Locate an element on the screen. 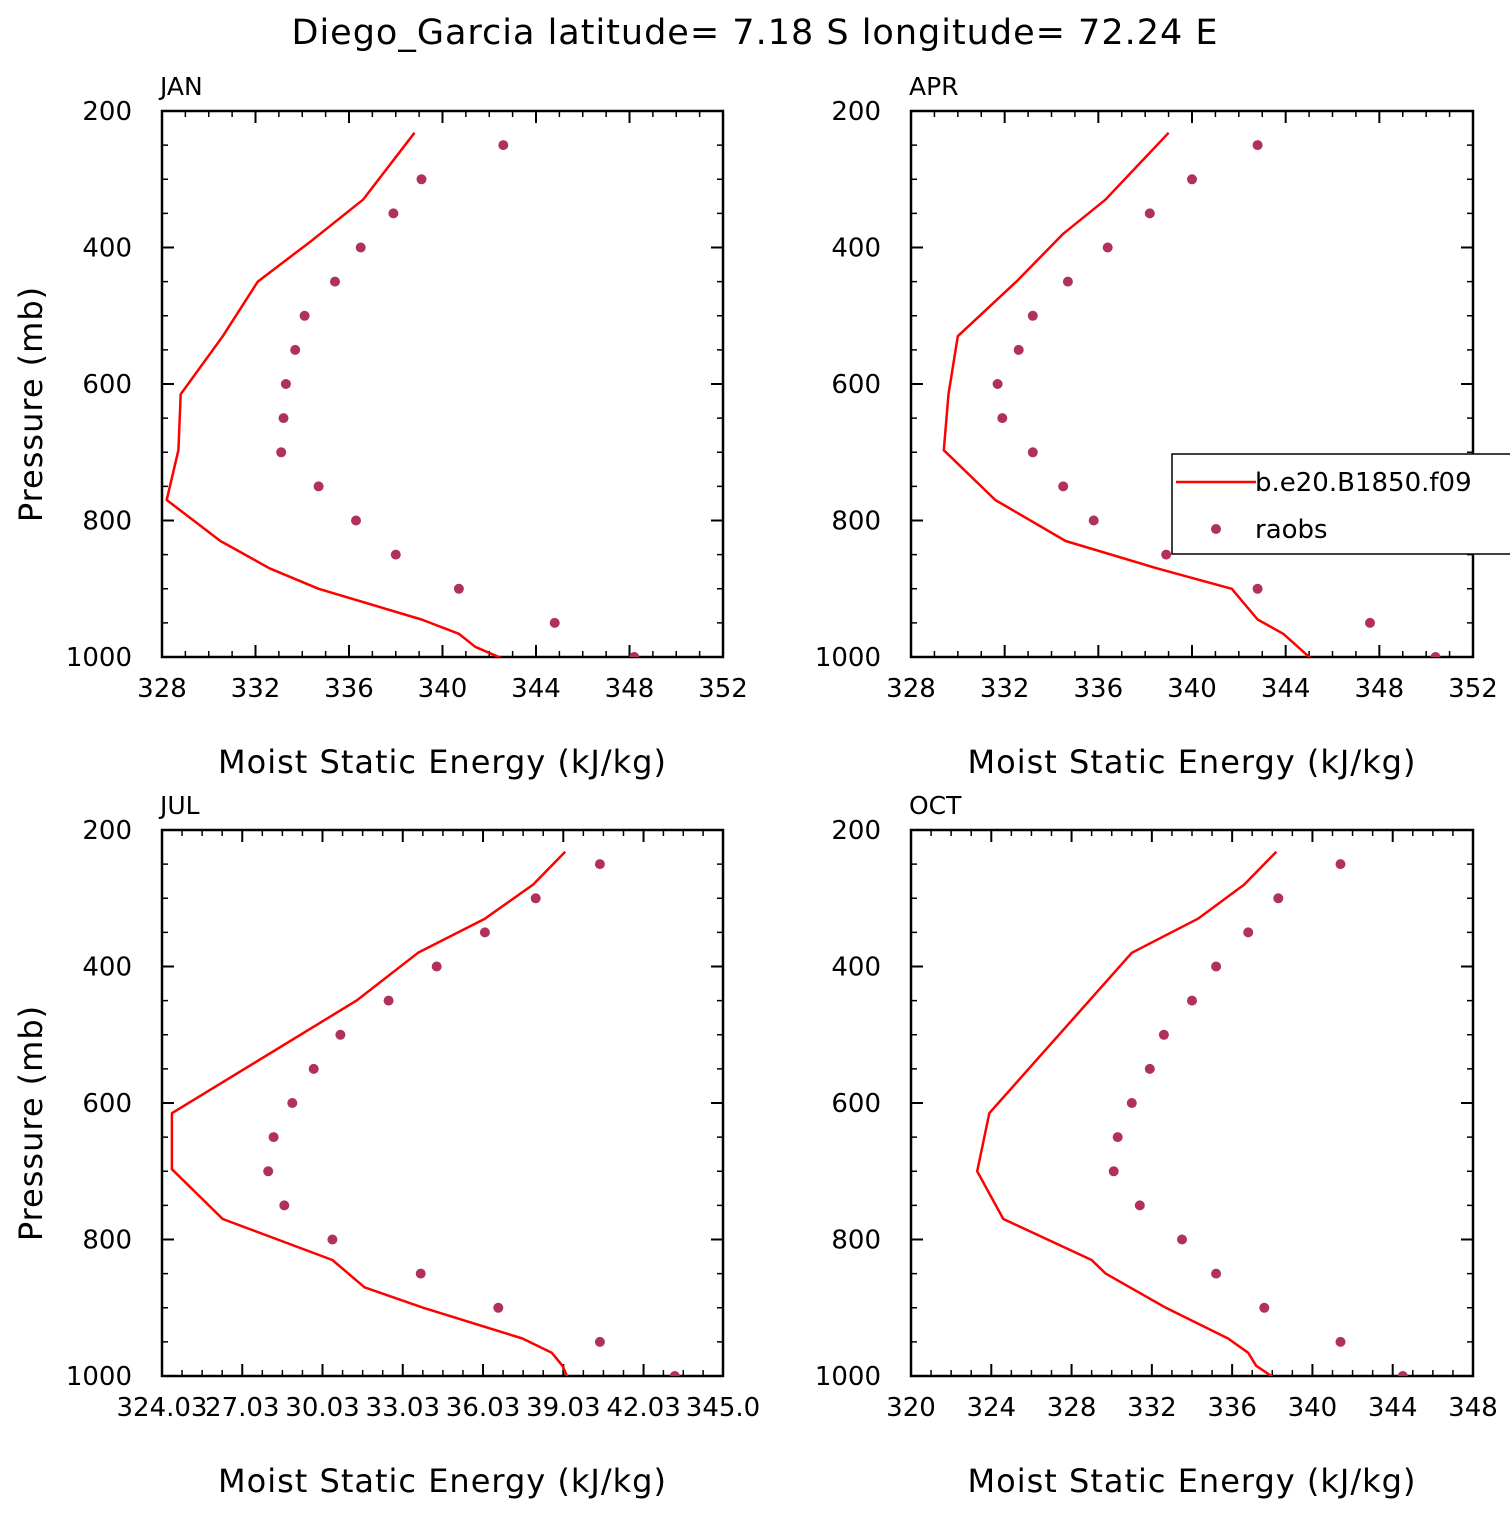 Image resolution: width=1510 pixels, height=1515 pixels. y-tick-label: 400 is located at coordinates (856, 249).